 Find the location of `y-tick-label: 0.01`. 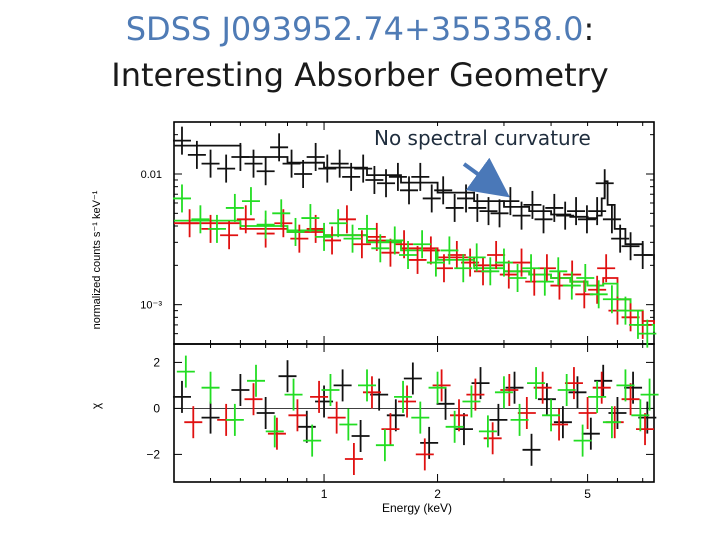

y-tick-label: 0.01 is located at coordinates (151, 175).